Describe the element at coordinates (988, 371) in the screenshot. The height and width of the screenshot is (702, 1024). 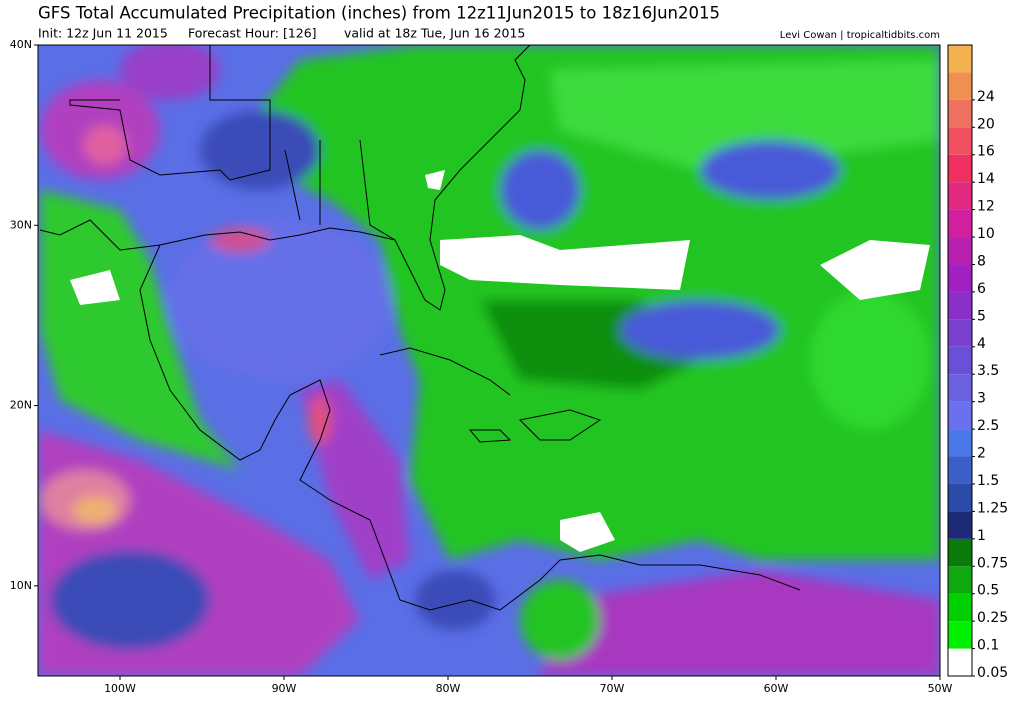
I see `colorbar-label: 3.5` at that location.